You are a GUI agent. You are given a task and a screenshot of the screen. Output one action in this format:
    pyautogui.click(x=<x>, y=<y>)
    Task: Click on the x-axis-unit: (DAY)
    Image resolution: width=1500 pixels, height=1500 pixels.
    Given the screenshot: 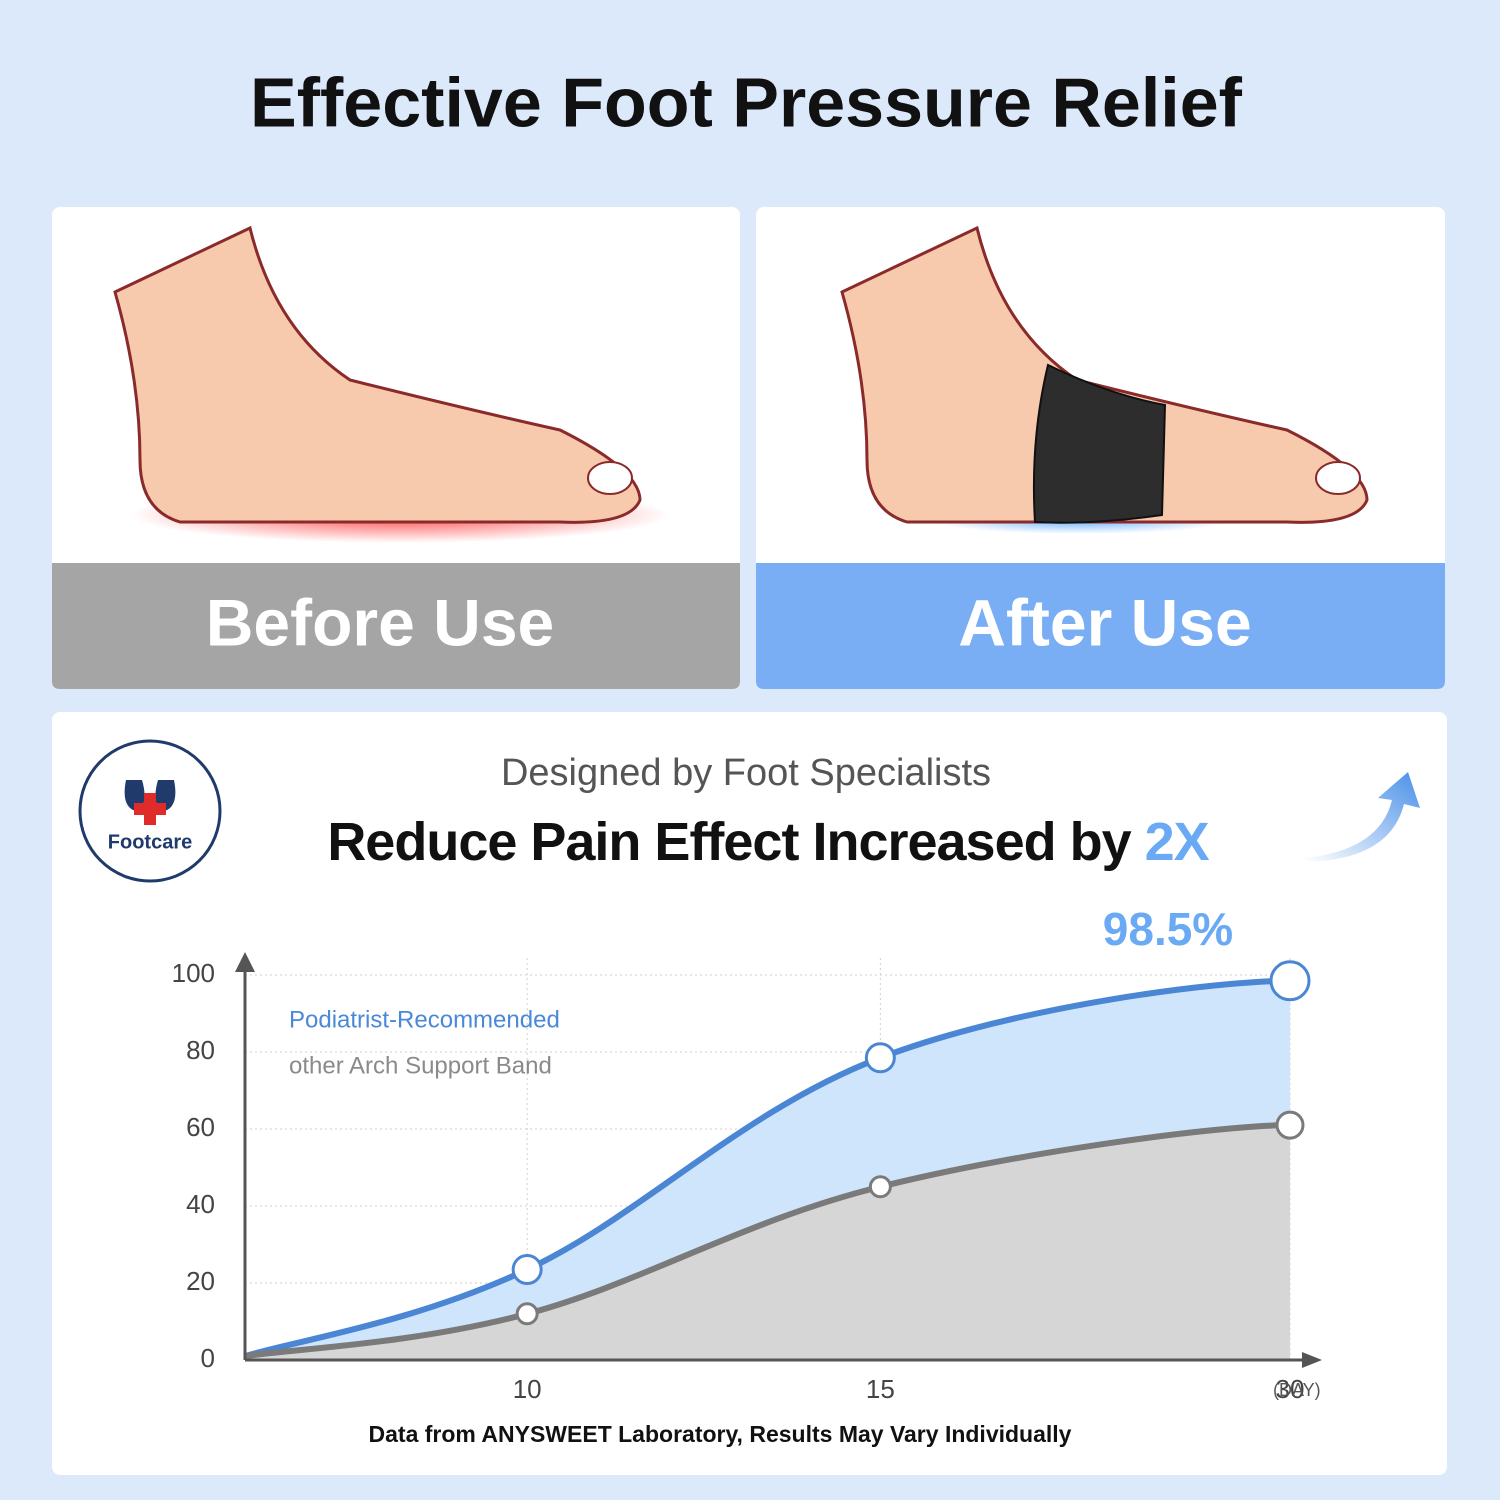 What is the action you would take?
    pyautogui.click(x=1297, y=1390)
    